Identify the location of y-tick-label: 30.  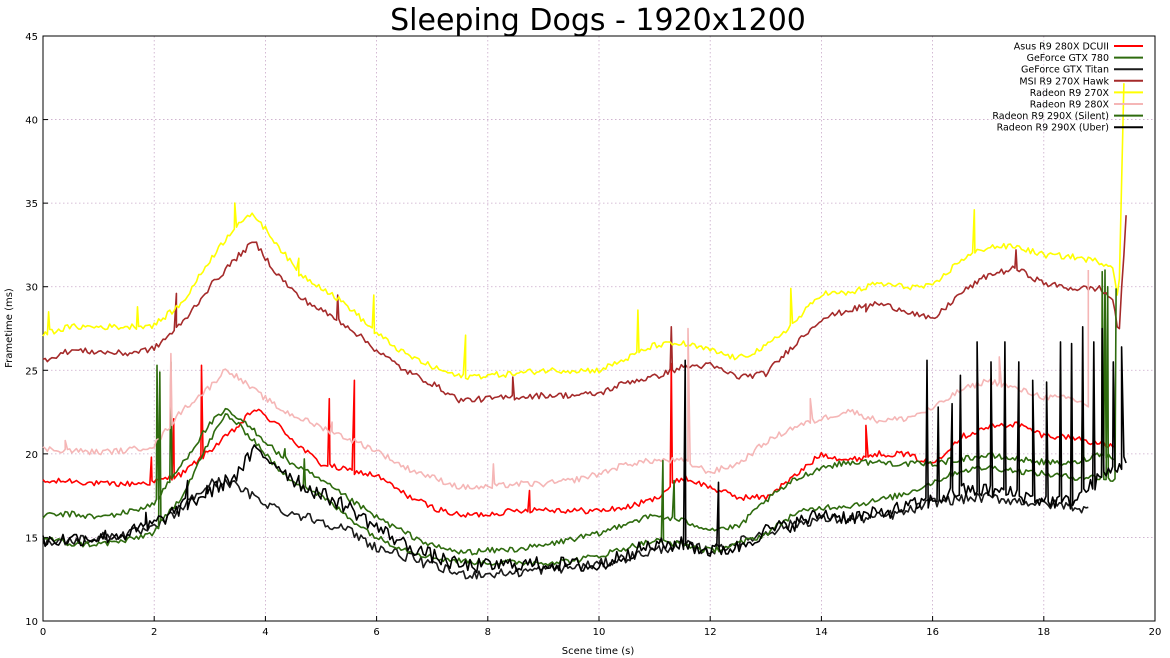
(31, 288).